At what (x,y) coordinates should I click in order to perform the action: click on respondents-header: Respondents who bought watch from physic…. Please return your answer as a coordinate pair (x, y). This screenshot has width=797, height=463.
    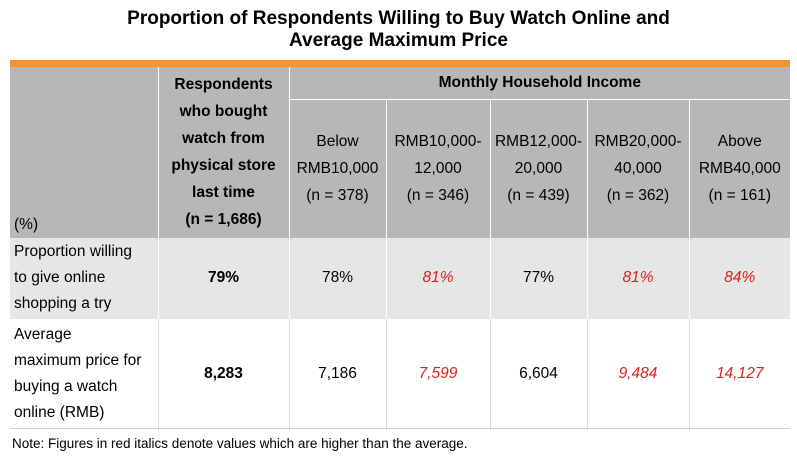
    Looking at the image, I should click on (223, 152).